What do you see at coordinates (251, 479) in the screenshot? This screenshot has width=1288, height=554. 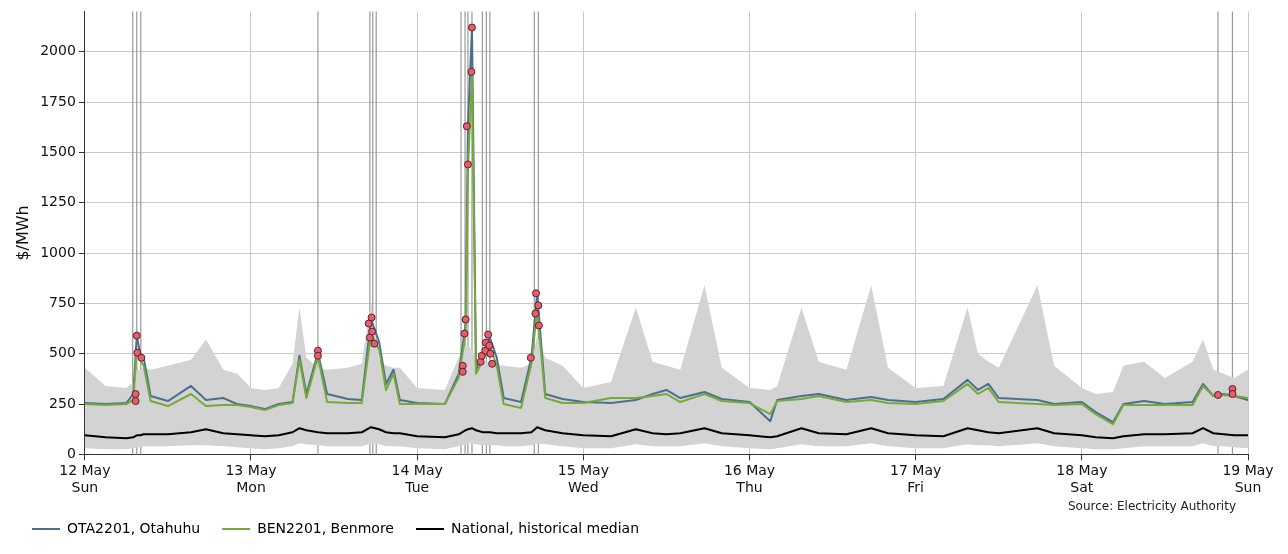 I see `x-tick-label: 13 May Mon` at bounding box center [251, 479].